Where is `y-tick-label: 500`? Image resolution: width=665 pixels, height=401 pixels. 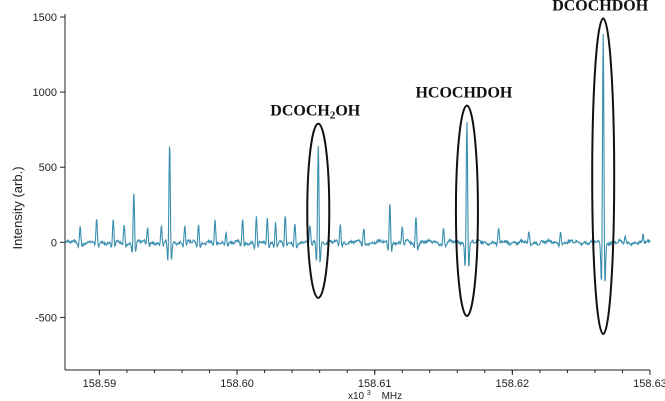 y-tick-label: 500 is located at coordinates (48, 168).